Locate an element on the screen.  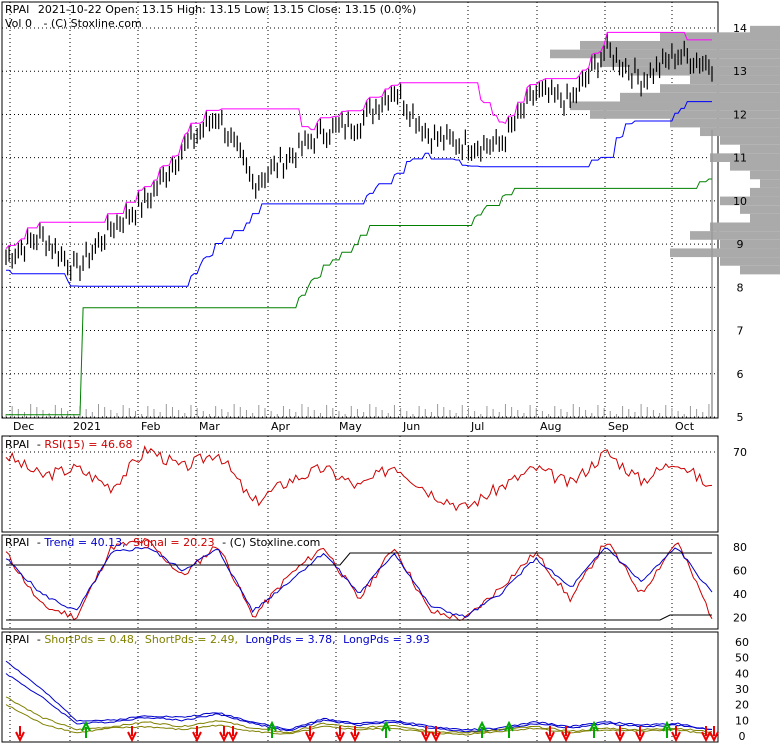
signal-arrows is located at coordinates (367, 731).